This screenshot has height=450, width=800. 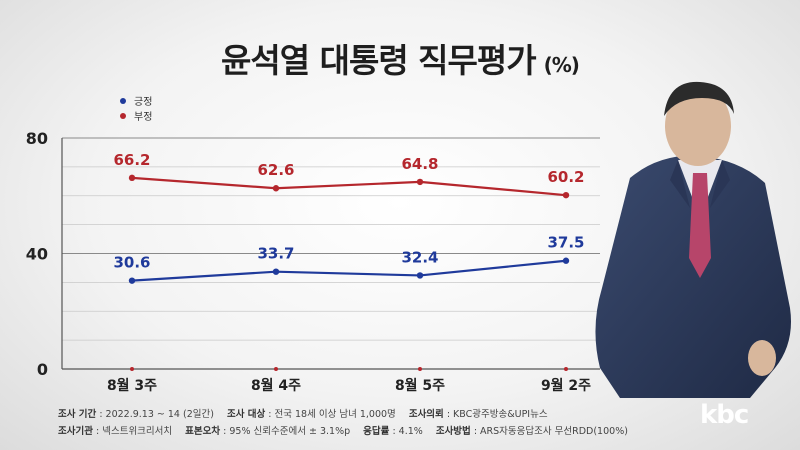 What do you see at coordinates (419, 257) in the screenshot?
I see `data-label: 32.4` at bounding box center [419, 257].